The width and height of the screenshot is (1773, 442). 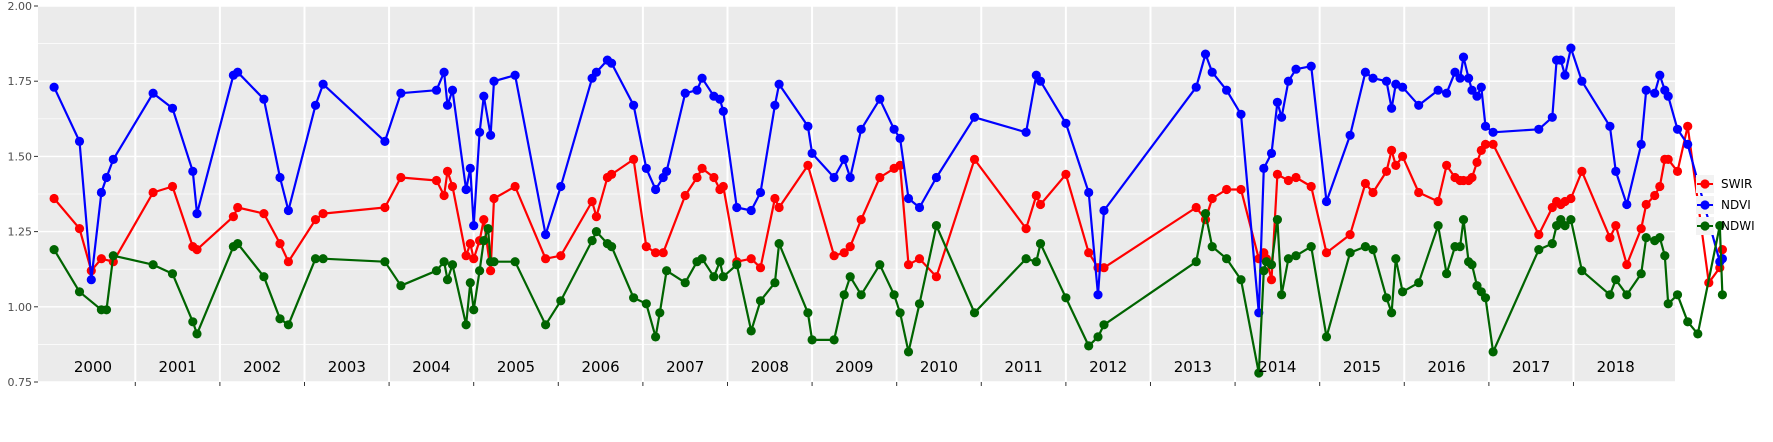 What do you see at coordinates (177, 367) in the screenshot?
I see `year-label: 2001` at bounding box center [177, 367].